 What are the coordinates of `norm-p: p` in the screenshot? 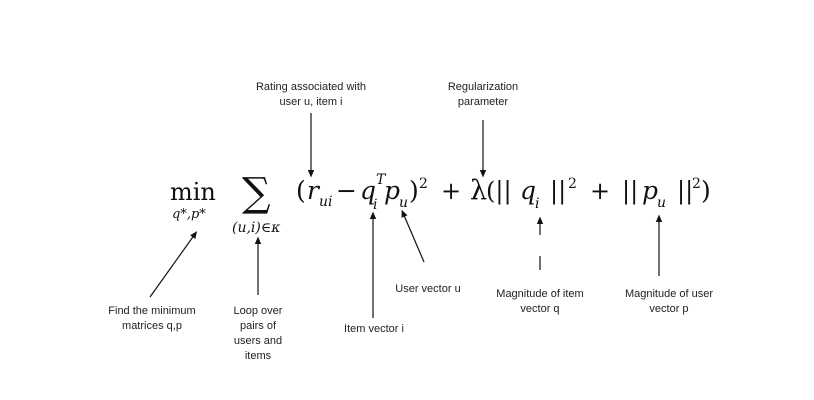 It's located at (650, 190).